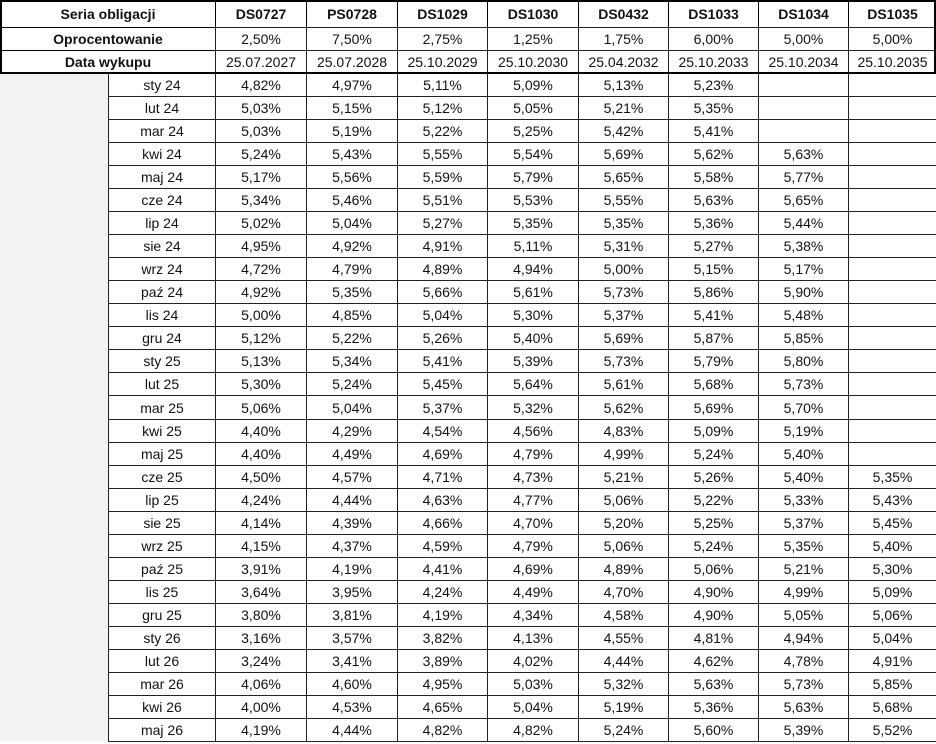  I want to click on yield-cell: 4,06%, so click(261, 684).